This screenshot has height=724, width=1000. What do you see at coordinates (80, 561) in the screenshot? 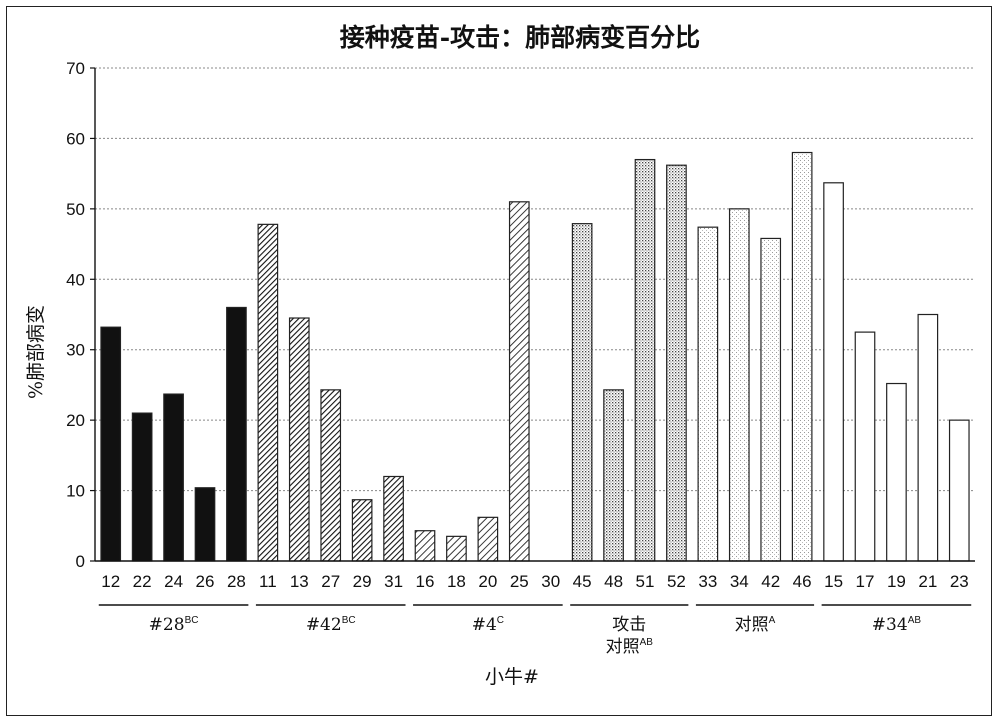
I see `y-tick-label: 0` at bounding box center [80, 561].